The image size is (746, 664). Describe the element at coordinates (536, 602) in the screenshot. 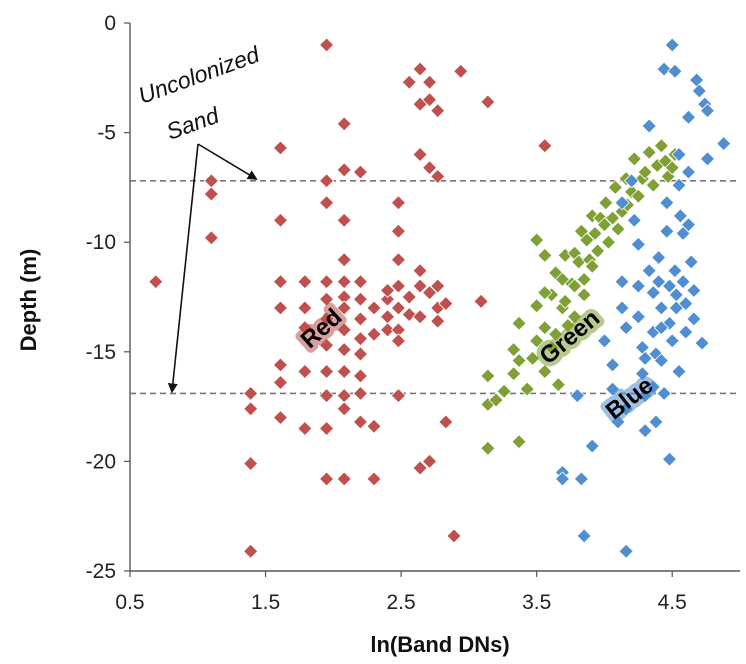

I see `x-tick-label: 3.5` at that location.